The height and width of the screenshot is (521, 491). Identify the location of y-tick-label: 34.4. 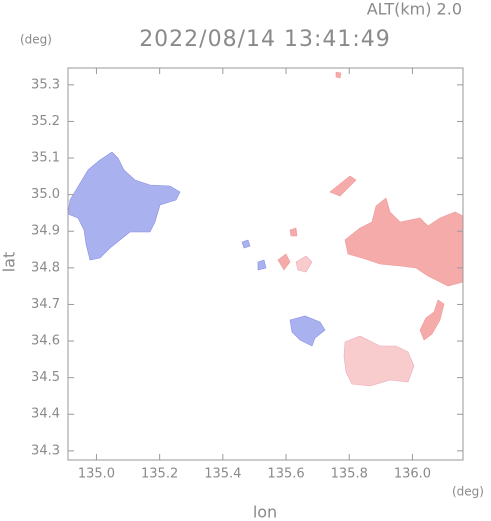
(45, 414).